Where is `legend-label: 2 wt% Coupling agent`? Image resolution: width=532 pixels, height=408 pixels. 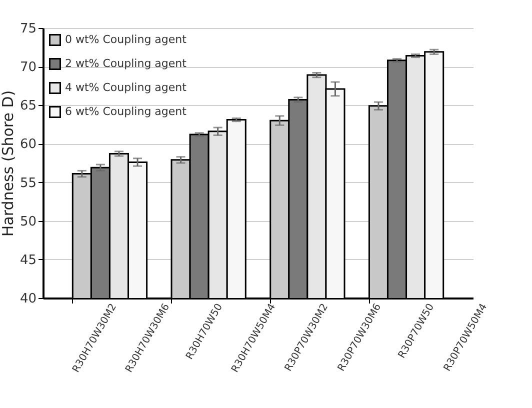
legend-label: 2 wt% Coupling agent is located at coordinates (126, 63).